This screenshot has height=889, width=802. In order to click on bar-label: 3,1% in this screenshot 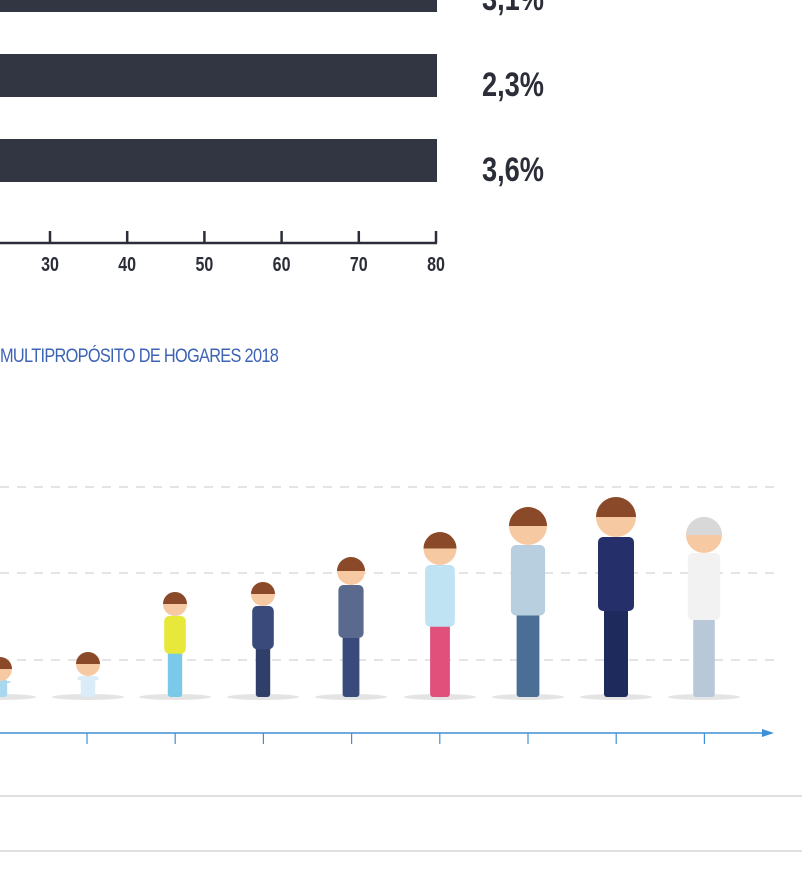, I will do `click(513, 9)`.